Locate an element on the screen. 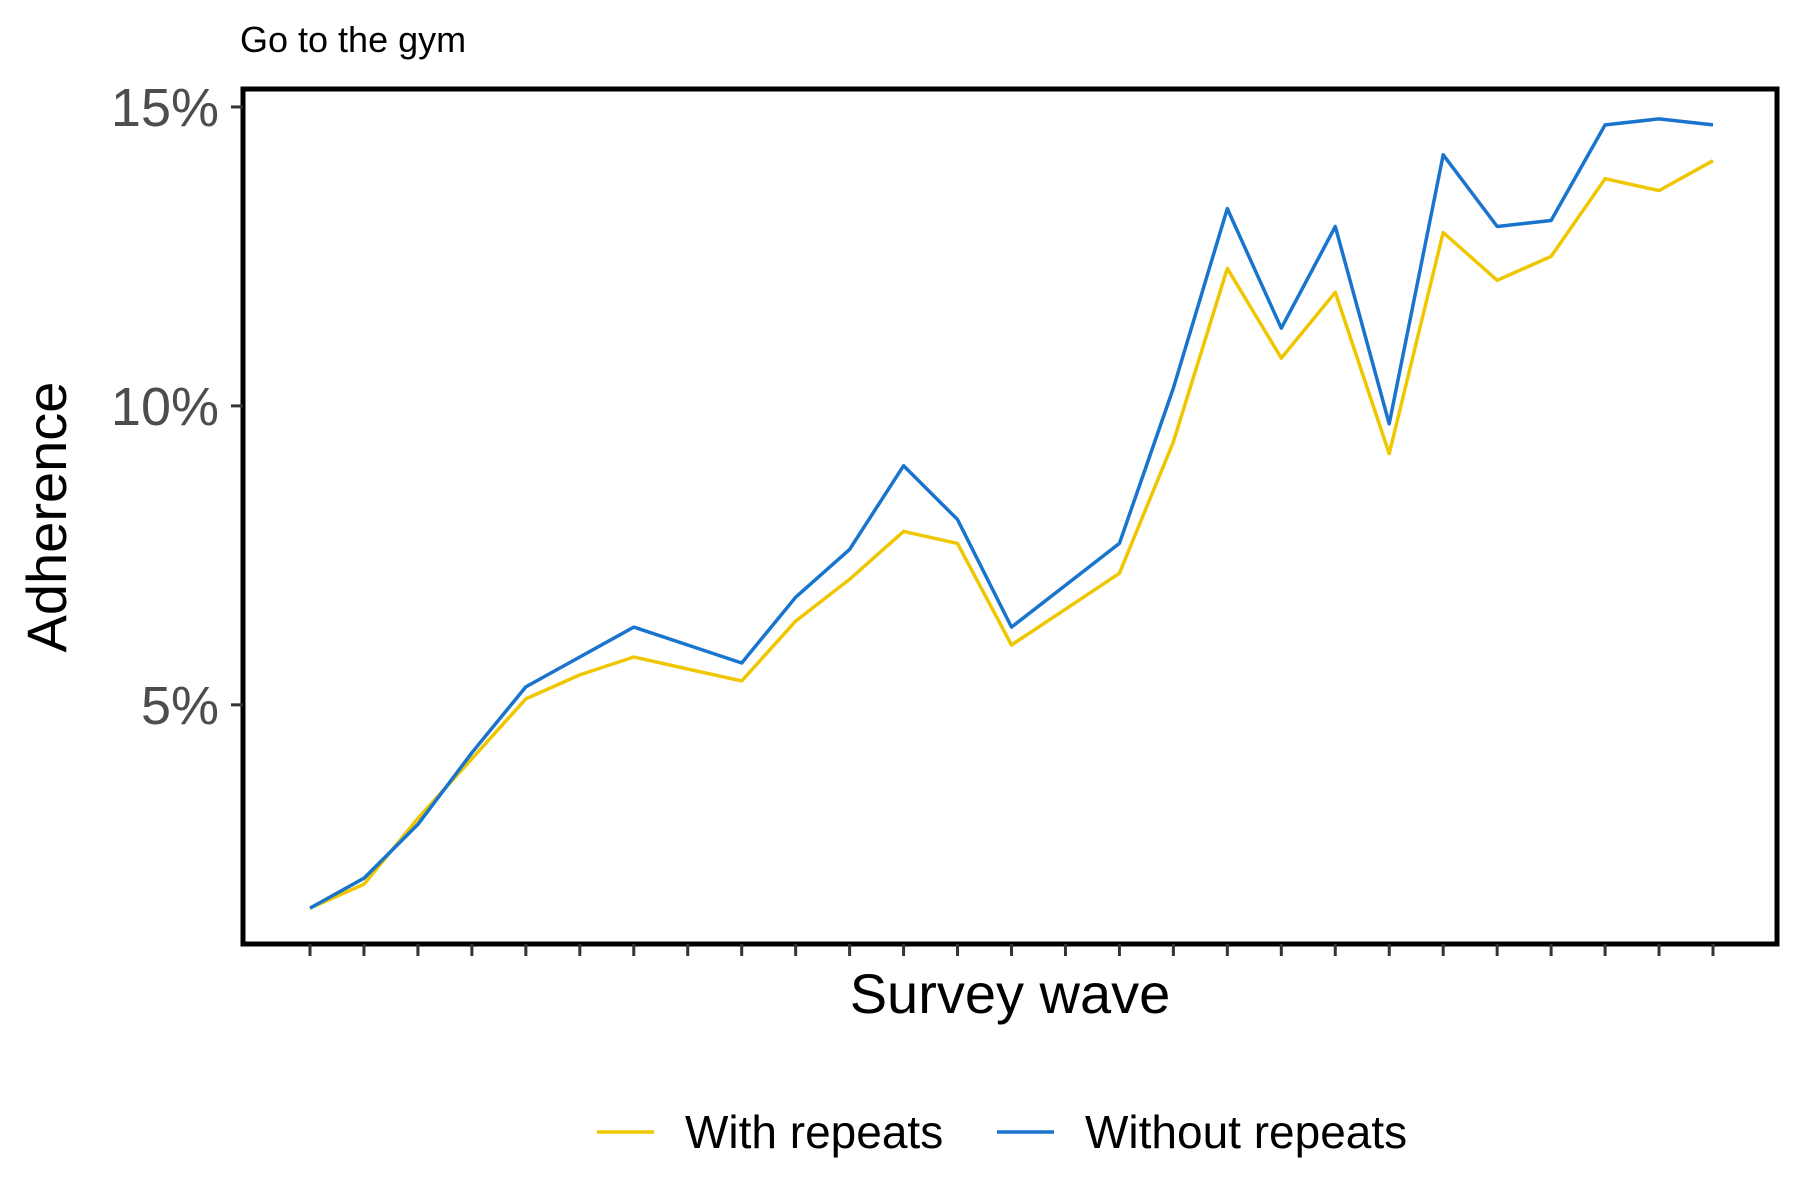 This screenshot has height=1200, width=1800. x-axis is located at coordinates (1011, 950).